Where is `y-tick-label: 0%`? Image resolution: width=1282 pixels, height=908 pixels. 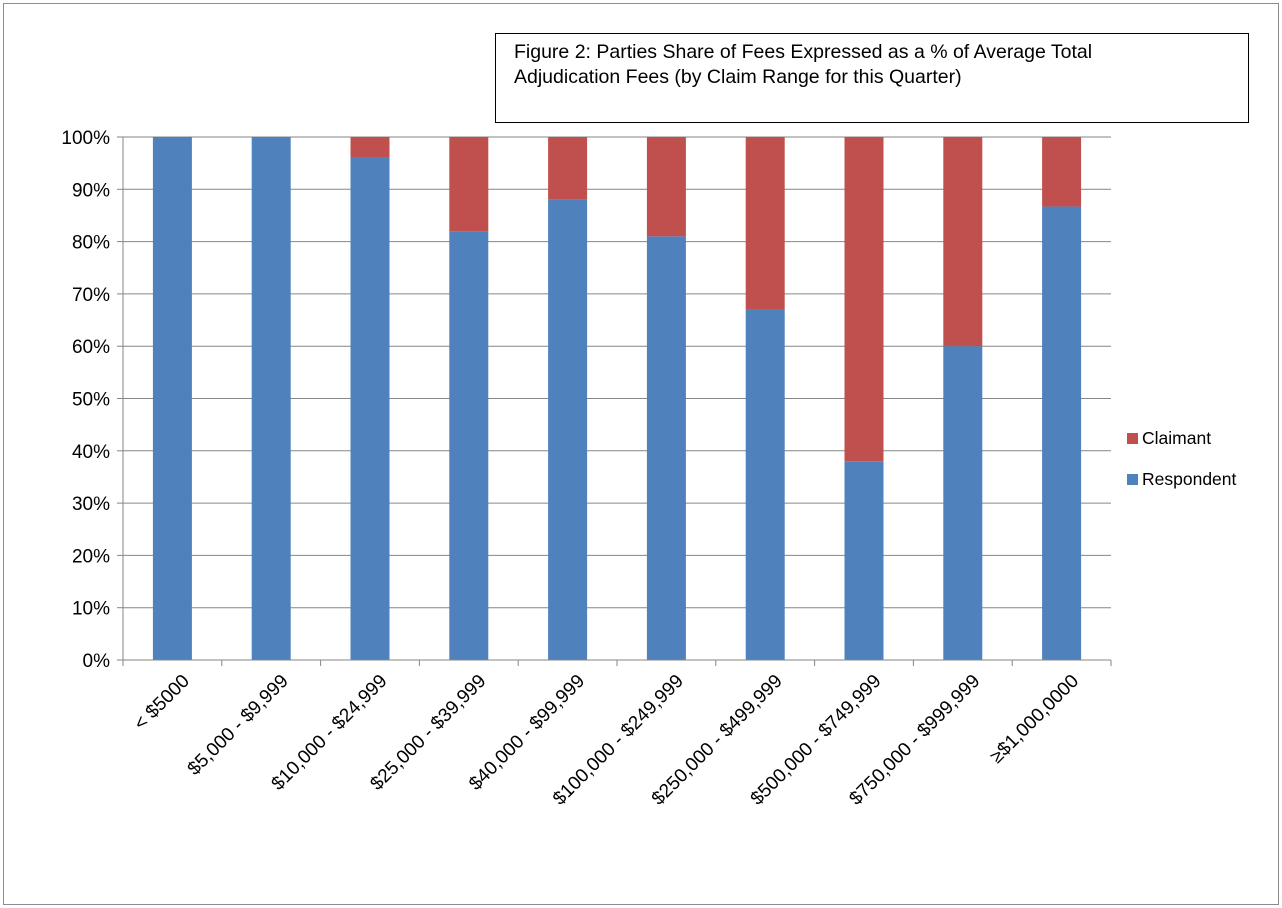
y-tick-label: 0% is located at coordinates (97, 661).